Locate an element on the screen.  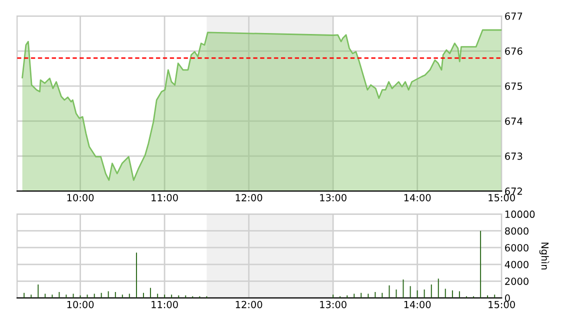
y-tick-label: 677 is located at coordinates (513, 16).